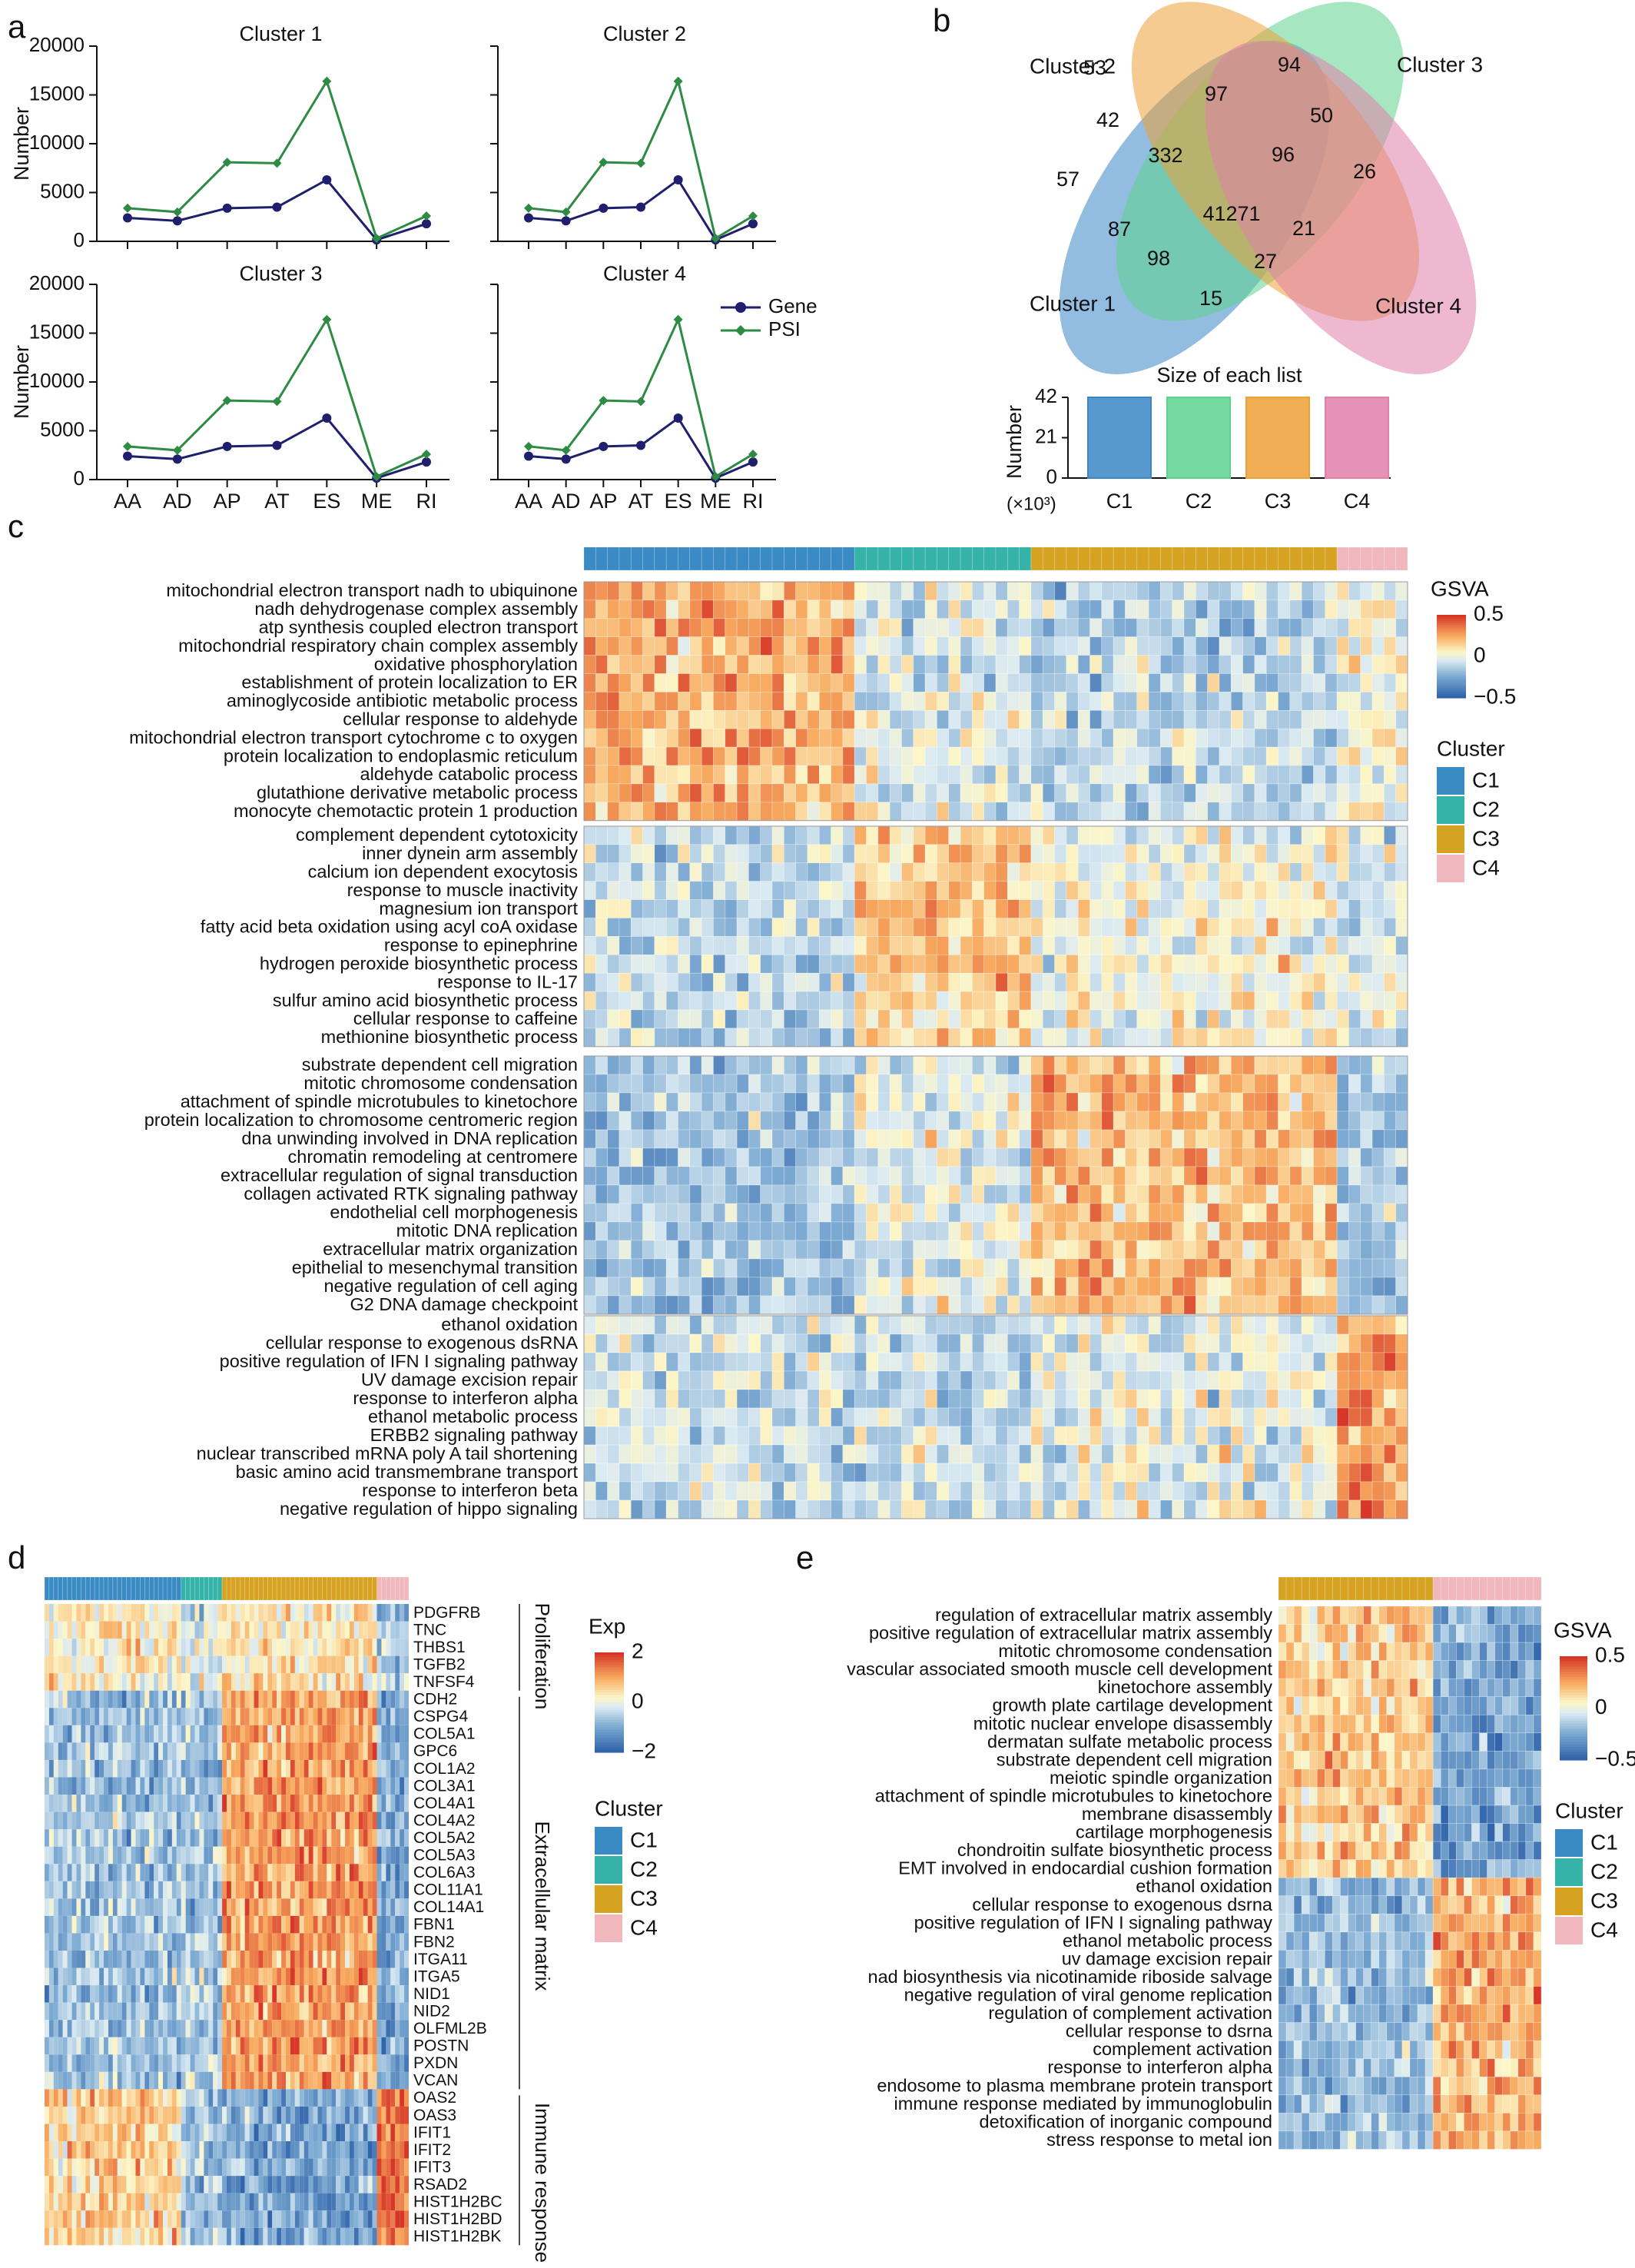 The image size is (1635, 2268). I want to click on colorbar-segment, so click(1451, 687).